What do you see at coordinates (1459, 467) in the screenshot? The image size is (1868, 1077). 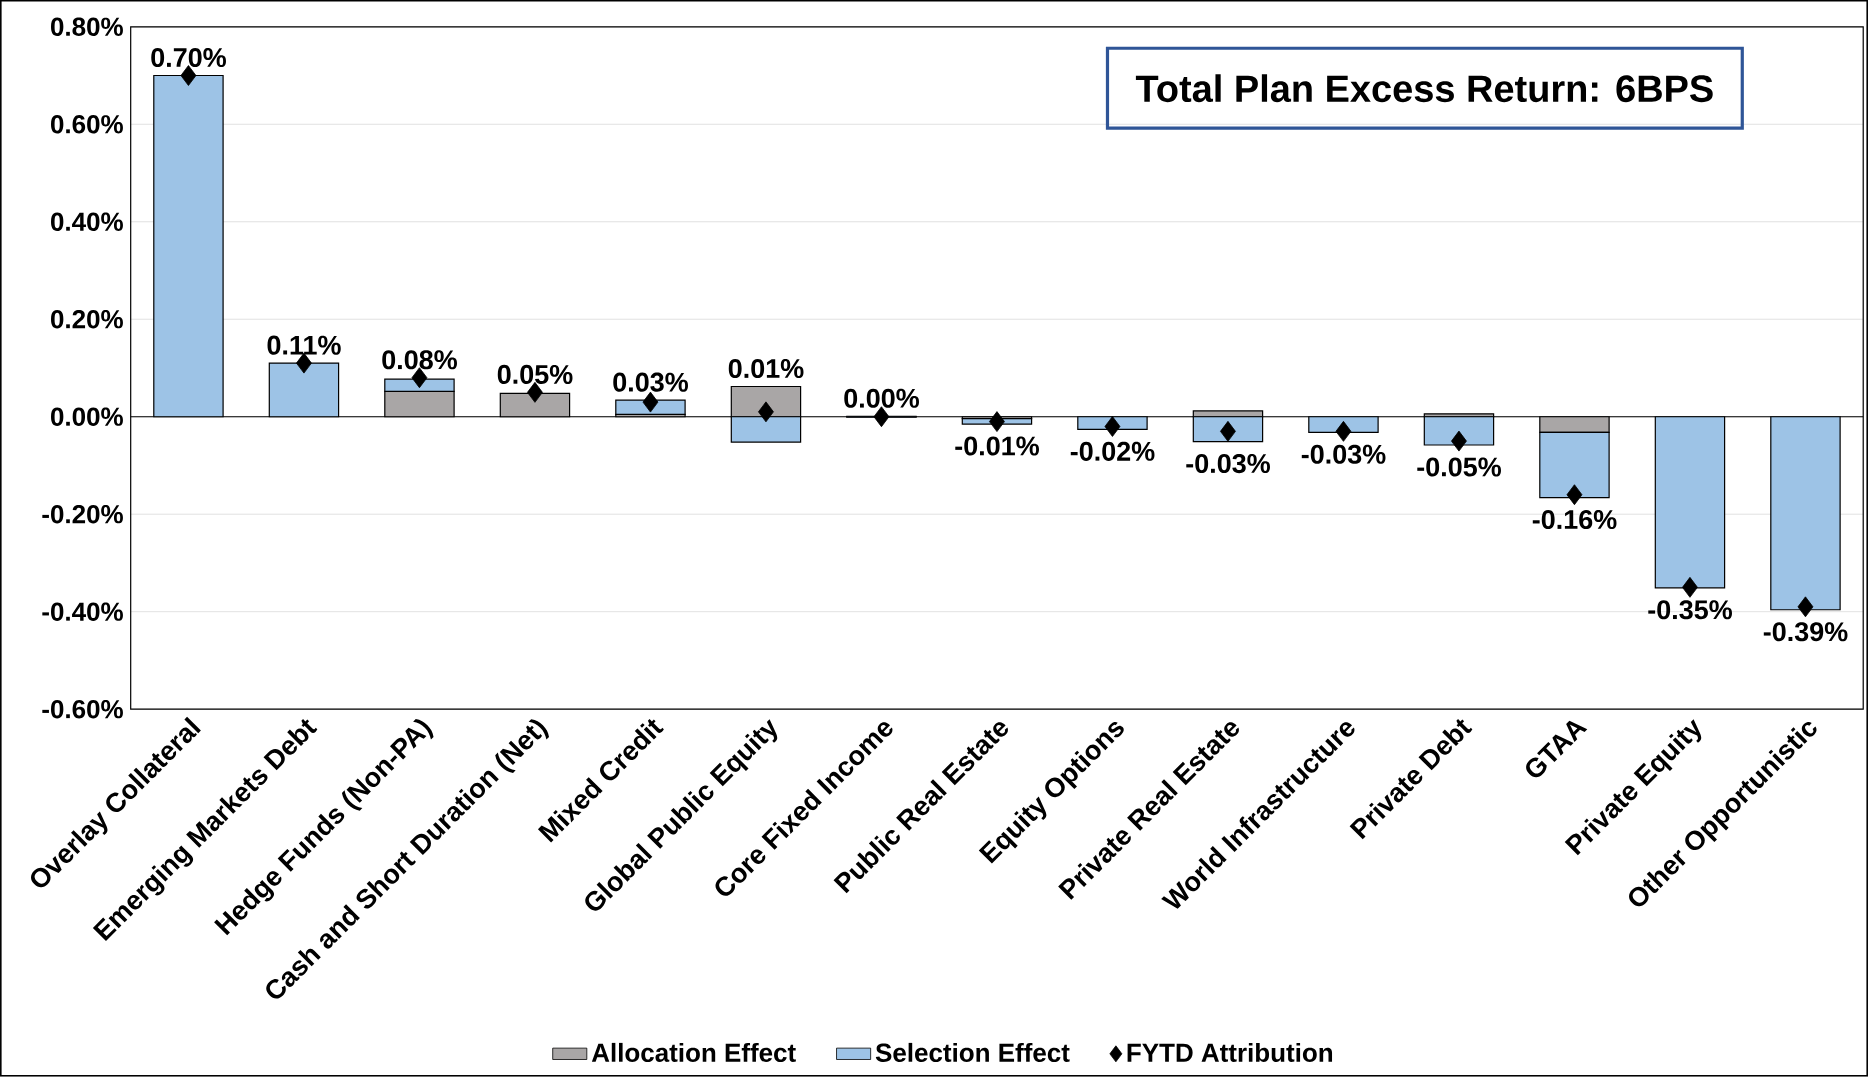 I see `data-label: -0.05%` at bounding box center [1459, 467].